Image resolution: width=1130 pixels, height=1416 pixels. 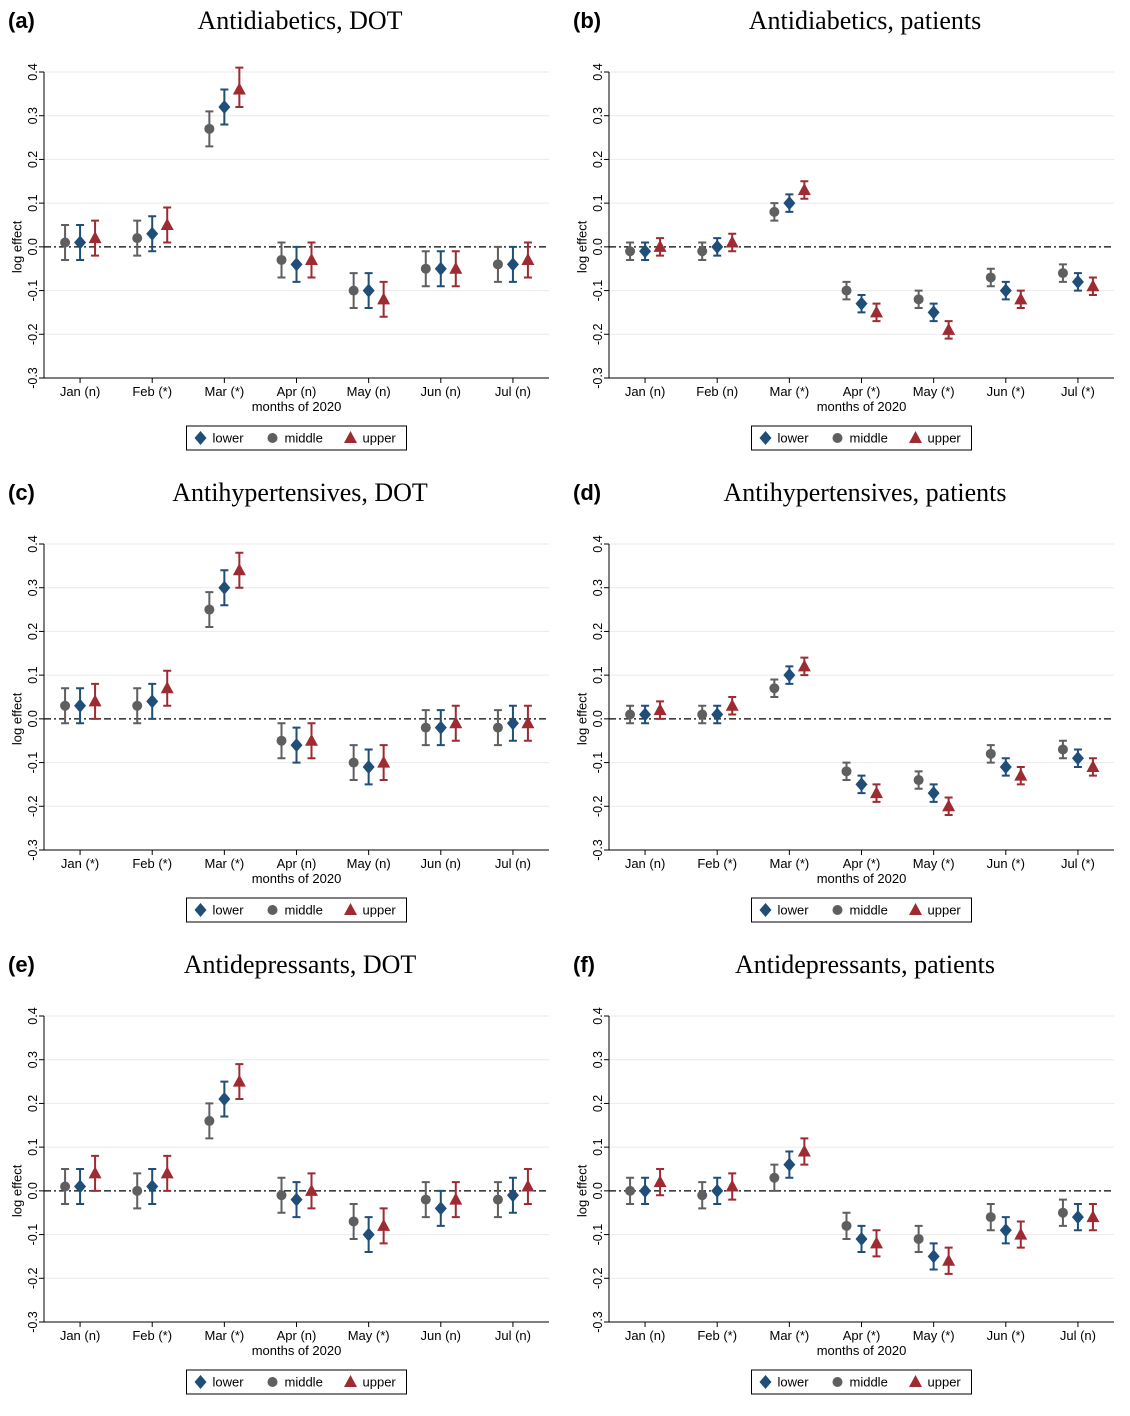 I want to click on chart-title: Antidiabetics, DOT, so click(x=300, y=20).